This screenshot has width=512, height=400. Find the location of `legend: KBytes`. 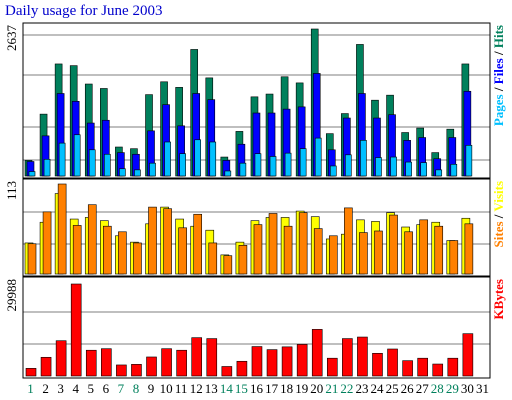

legend: KBytes is located at coordinates (498, 299).